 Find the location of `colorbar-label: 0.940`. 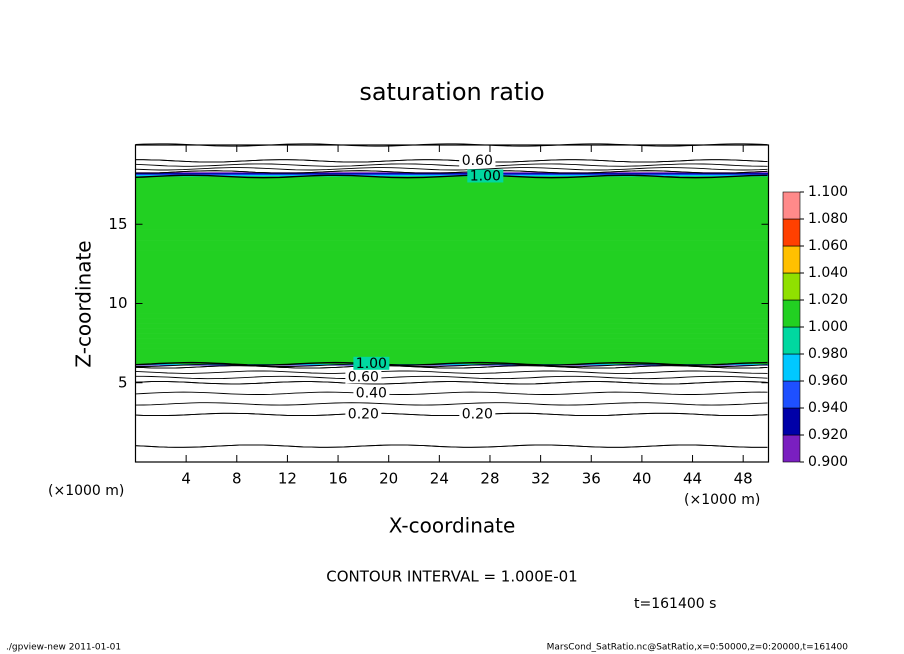

colorbar-label: 0.940 is located at coordinates (828, 408).